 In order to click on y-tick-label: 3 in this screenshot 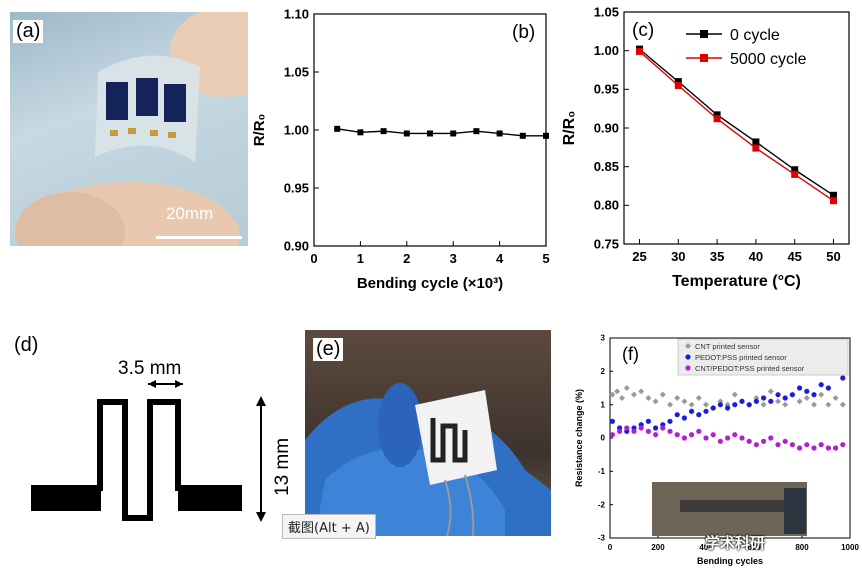, I will do `click(603, 338)`.